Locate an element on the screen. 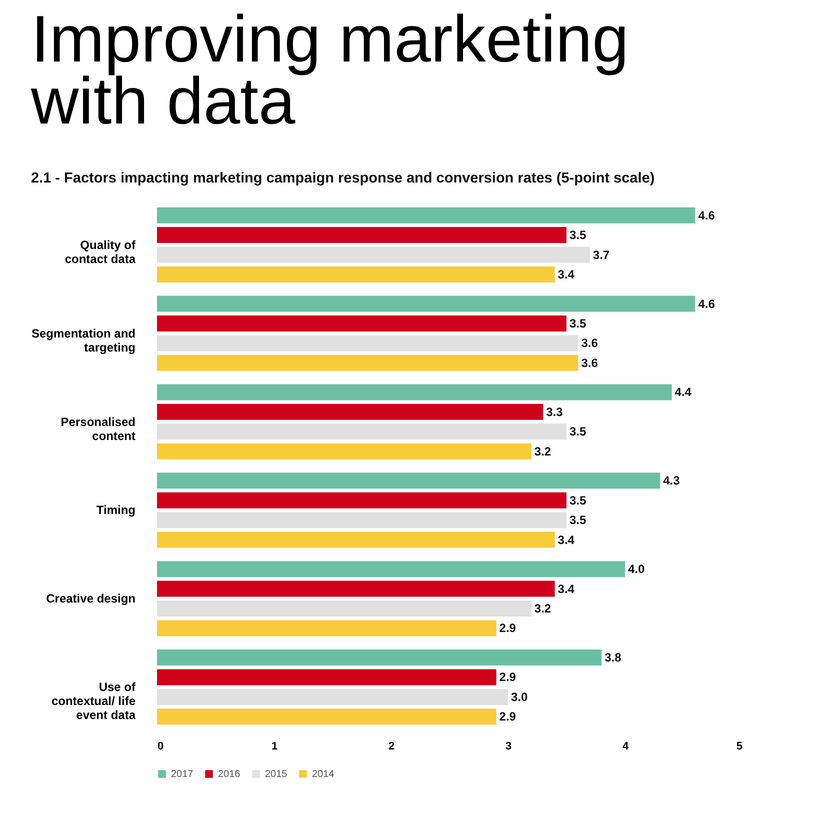 This screenshot has width=816, height=829. y-tick-label: Use of contextual/ life event data is located at coordinates (93, 701).